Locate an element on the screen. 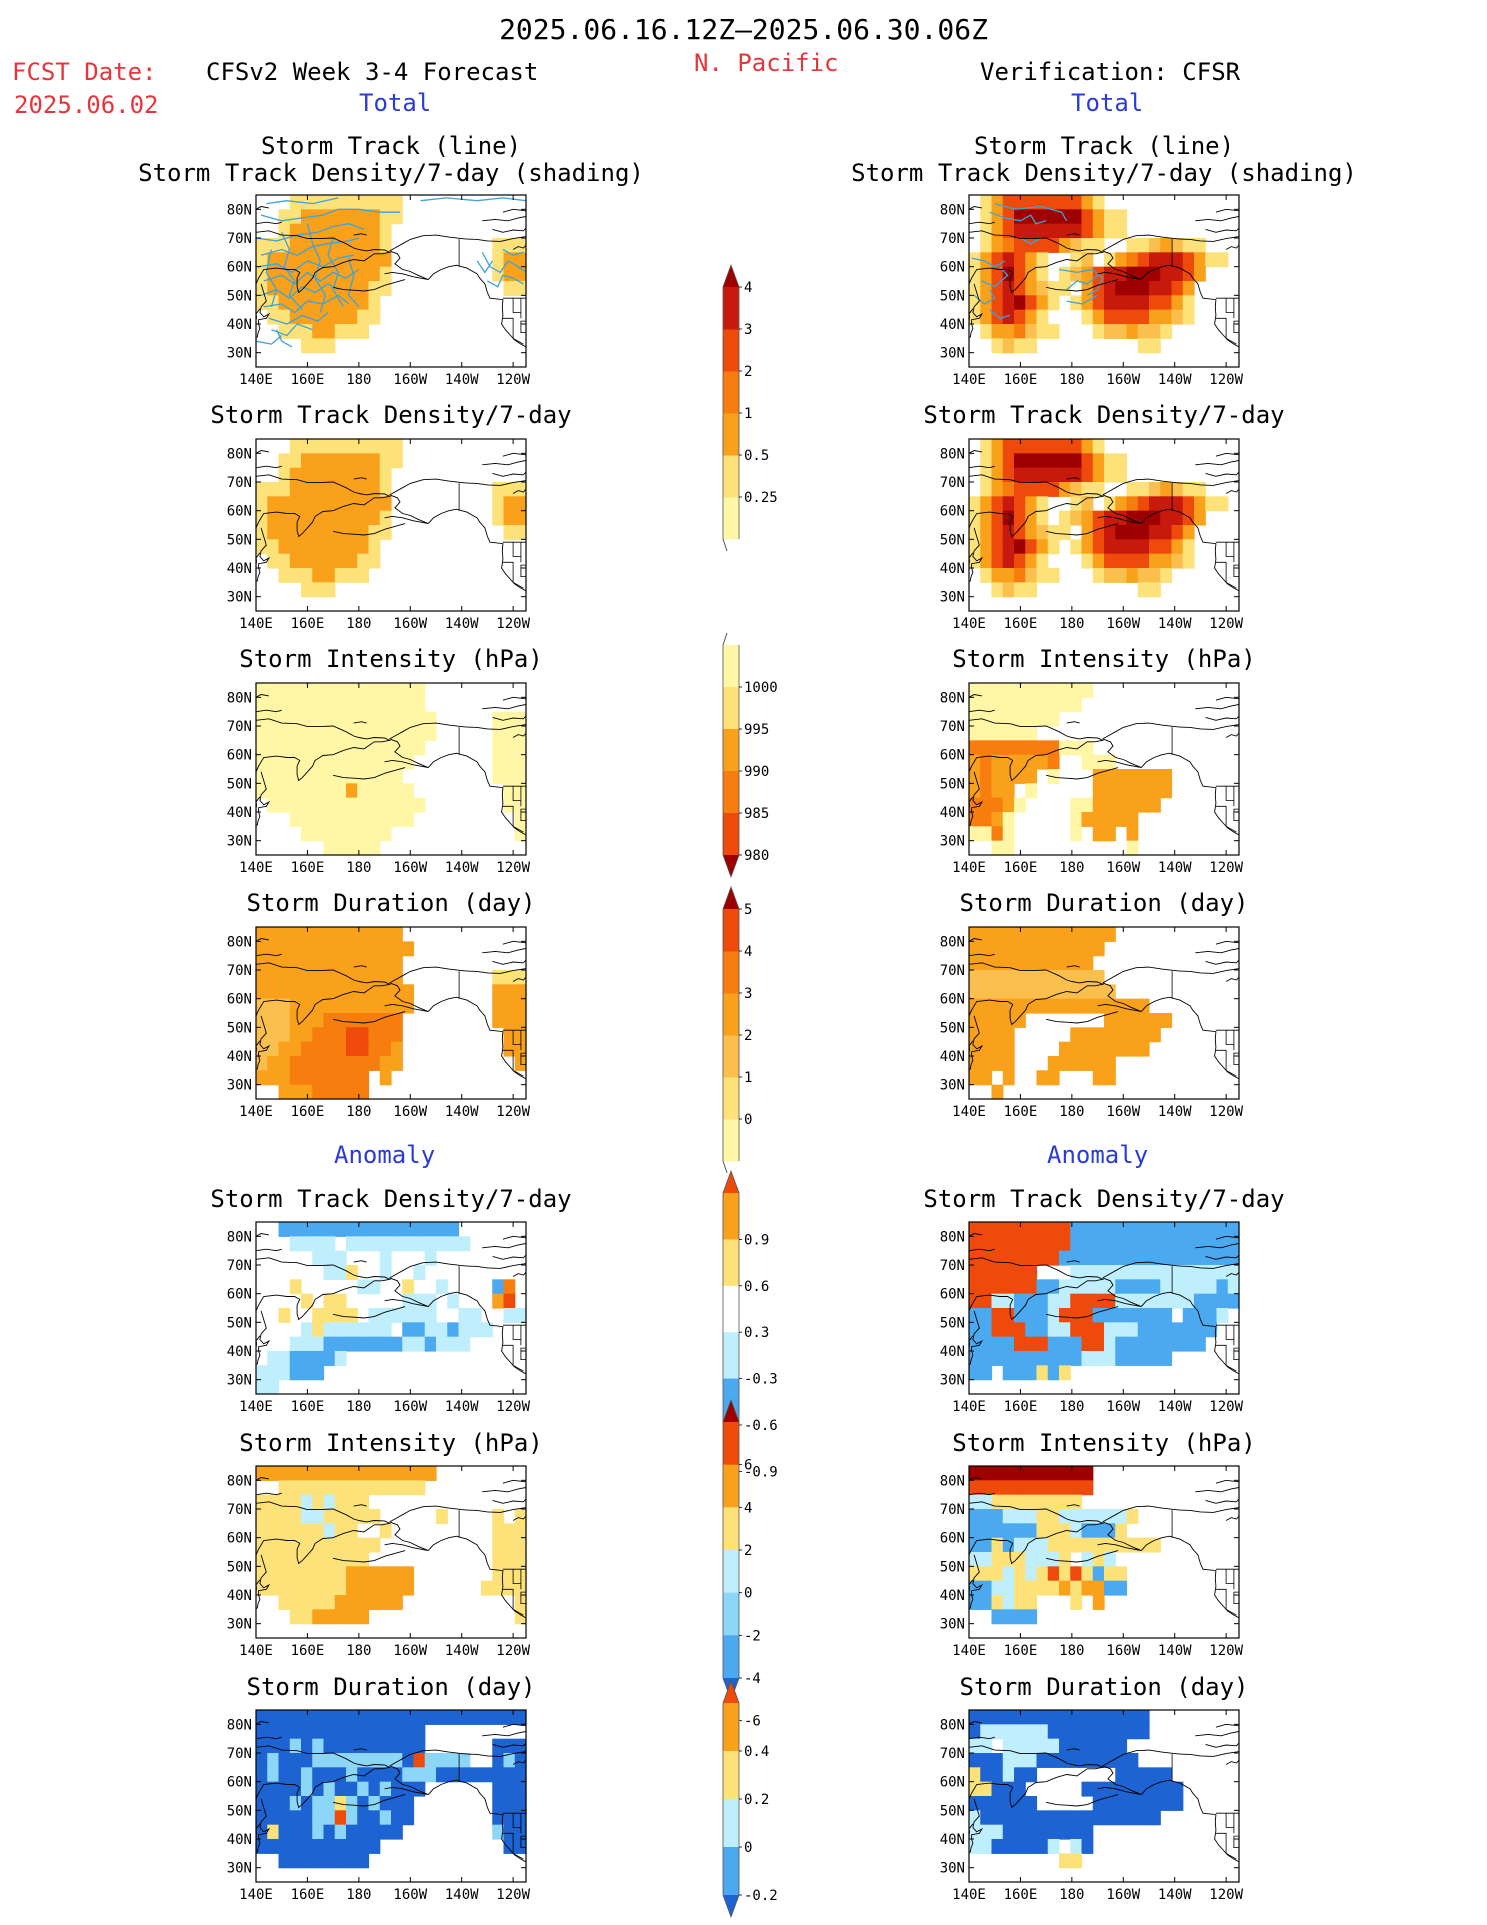  storm-track-line is located at coordinates (513, 252).